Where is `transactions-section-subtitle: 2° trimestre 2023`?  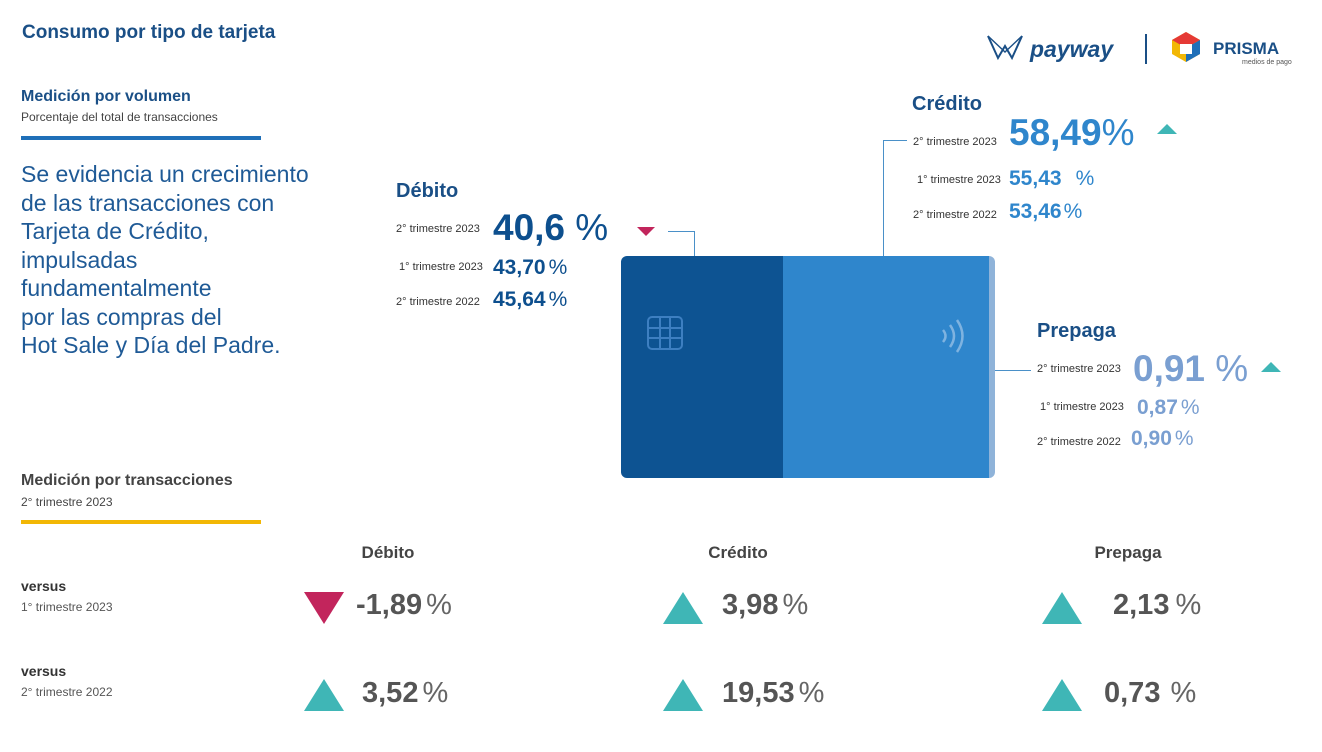 transactions-section-subtitle: 2° trimestre 2023 is located at coordinates (67, 502).